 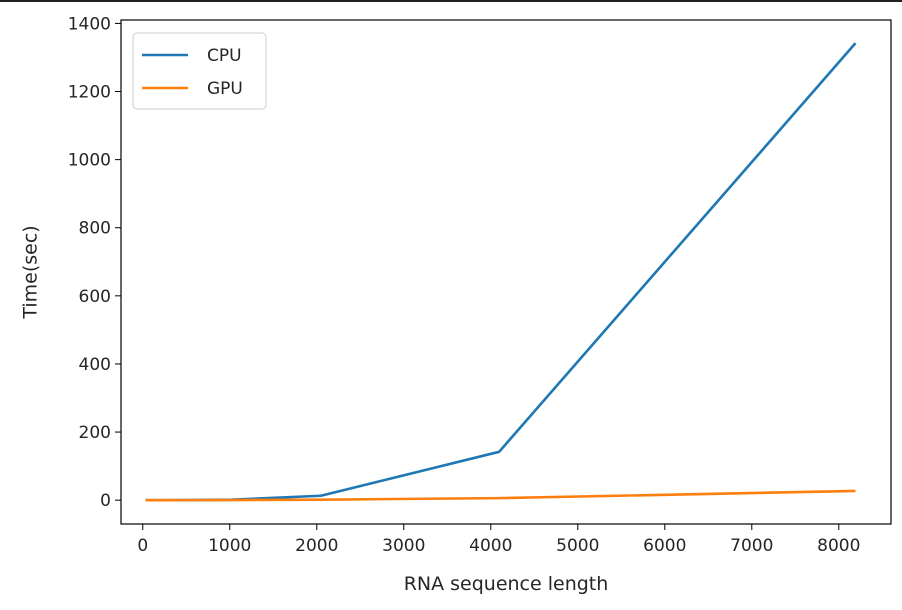 I want to click on y-tick-label: 1000, so click(x=89, y=161).